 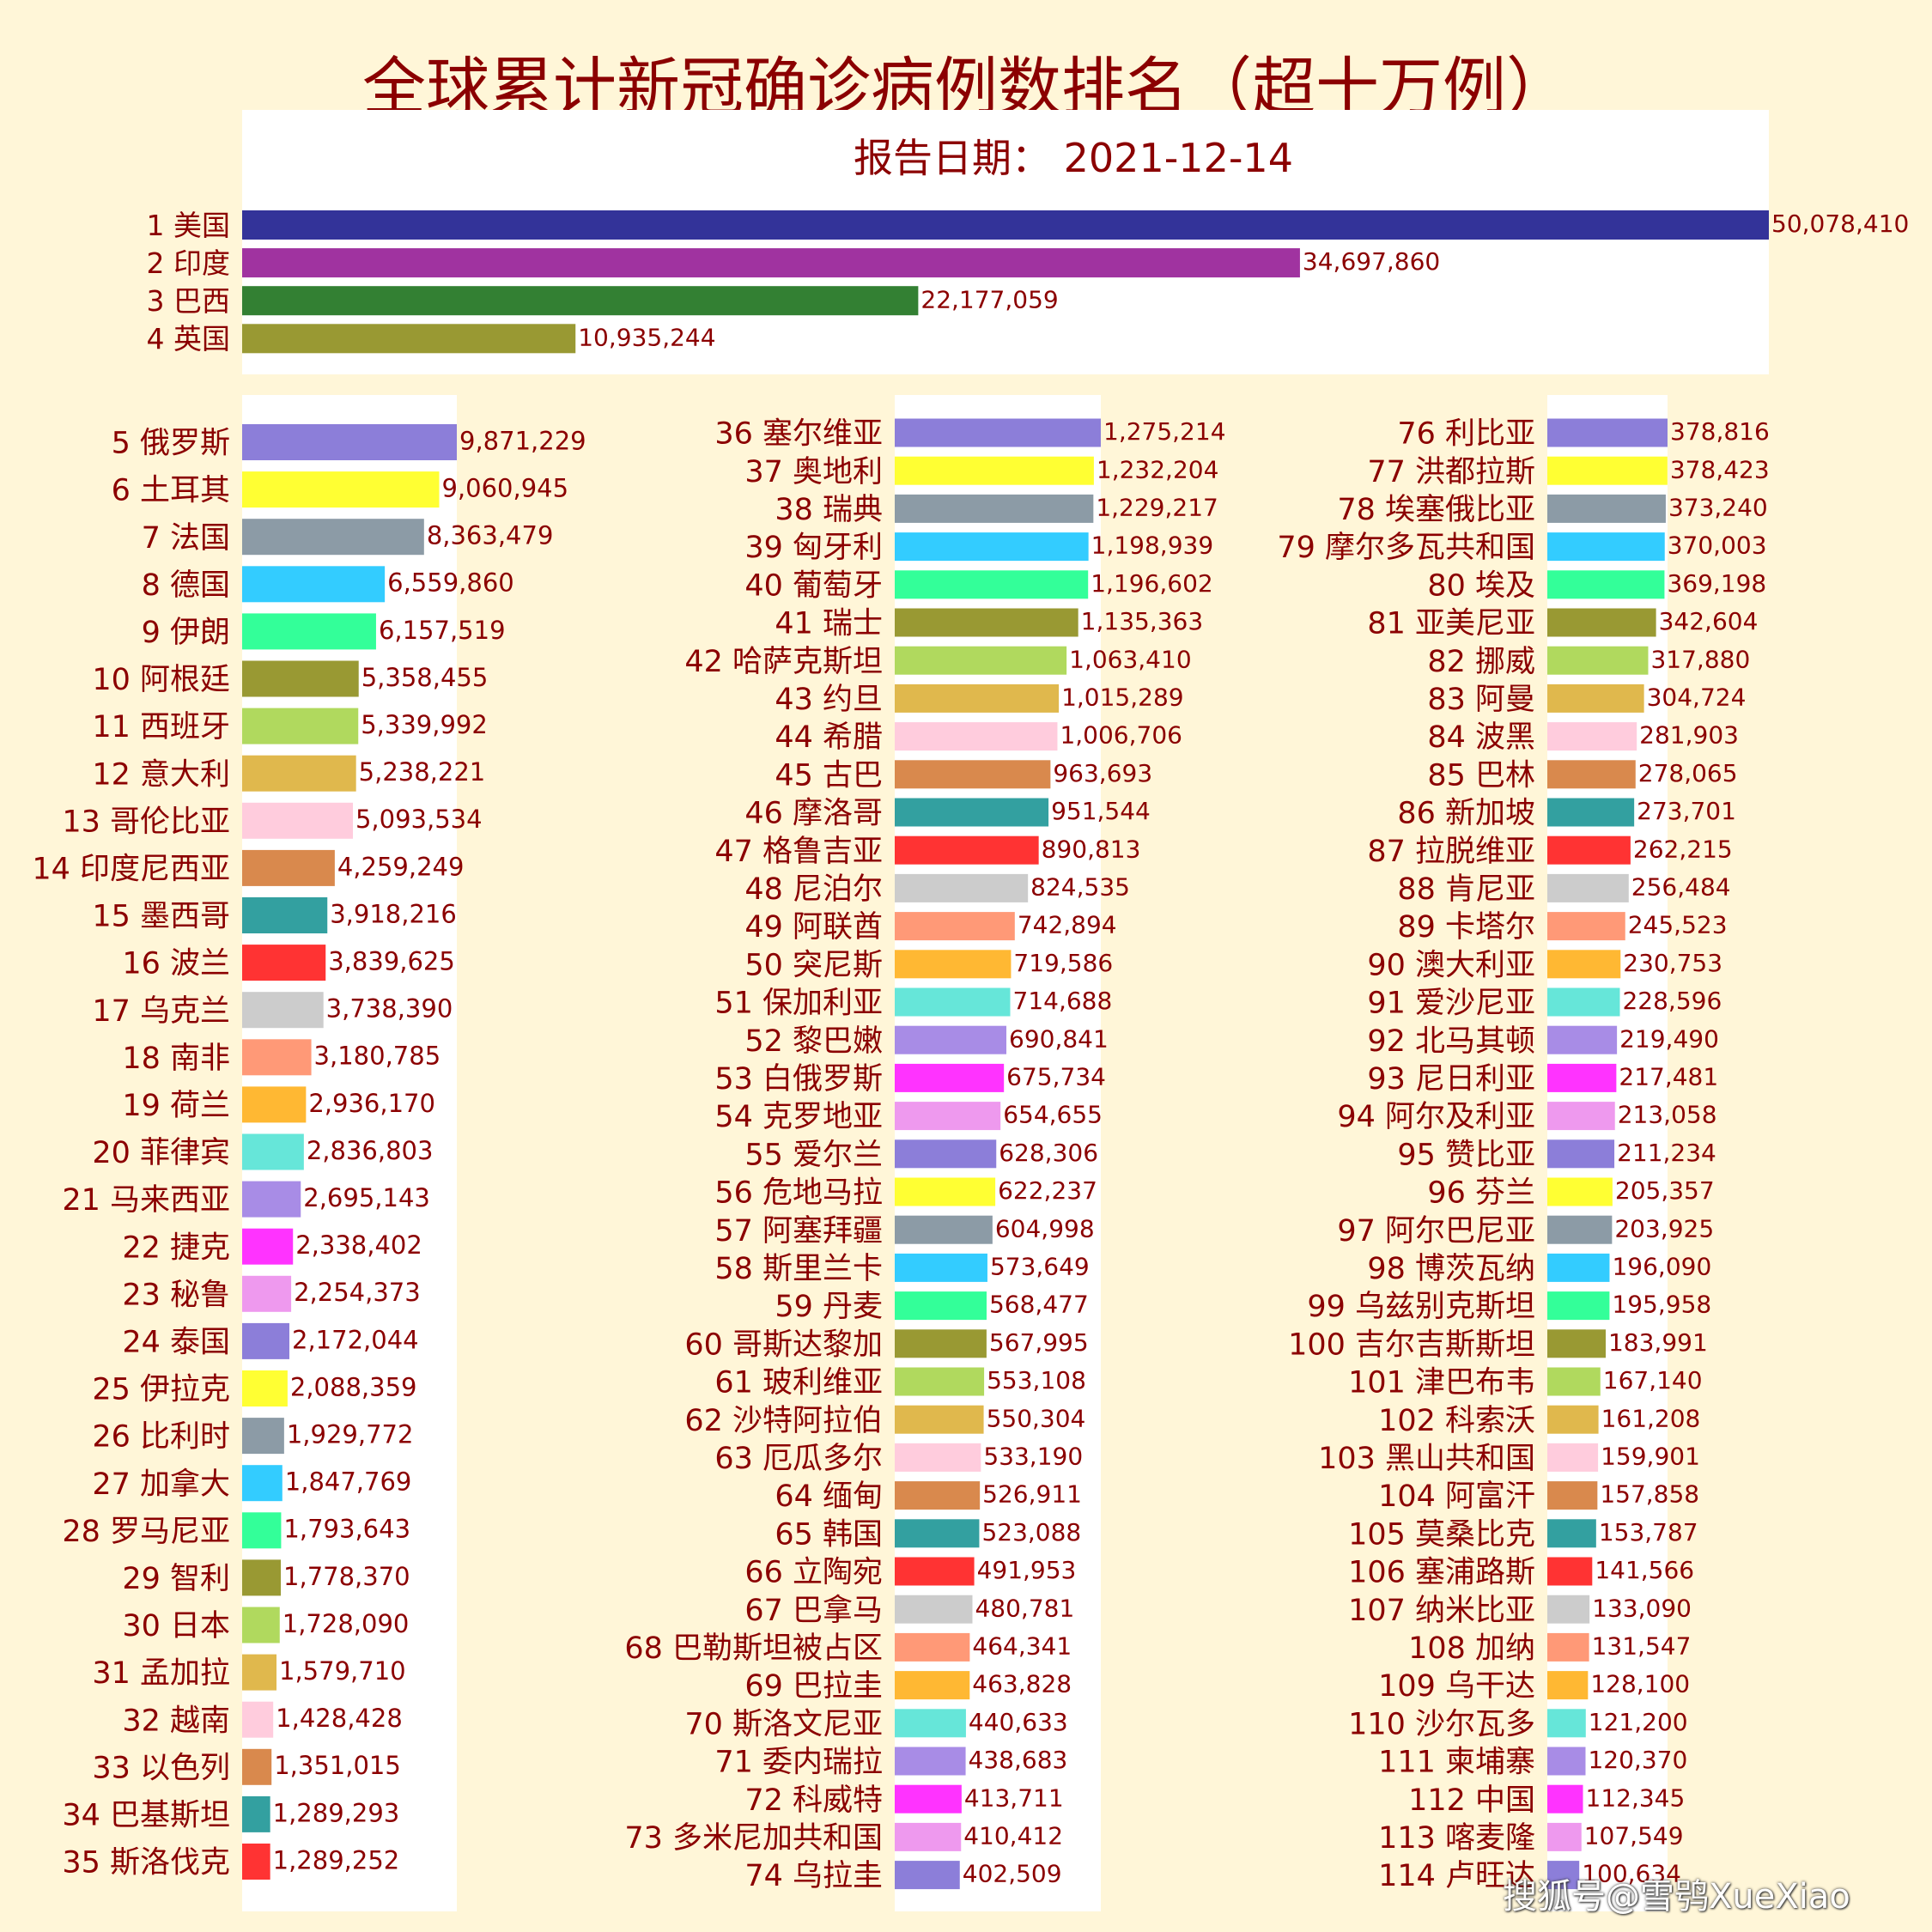 What do you see at coordinates (176, 1721) in the screenshot?
I see `category-label: 32 越南` at bounding box center [176, 1721].